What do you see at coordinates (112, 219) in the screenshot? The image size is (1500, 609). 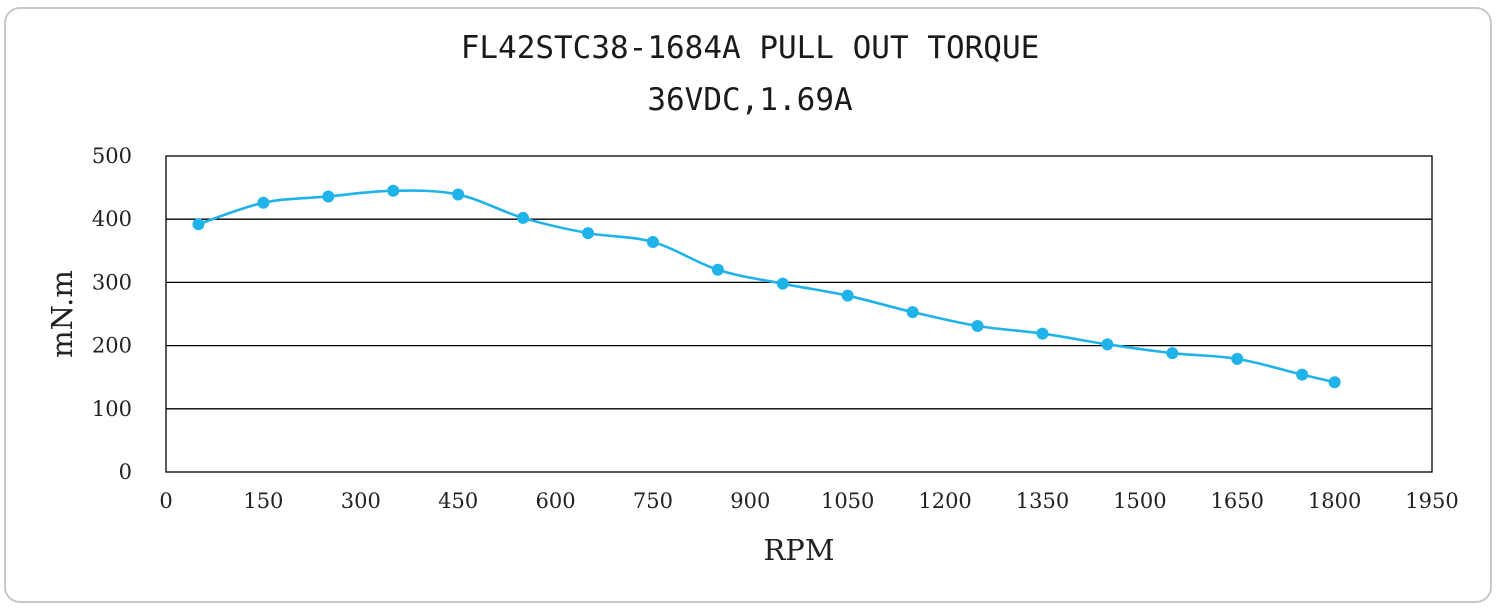 I see `y-tick-label: 400` at bounding box center [112, 219].